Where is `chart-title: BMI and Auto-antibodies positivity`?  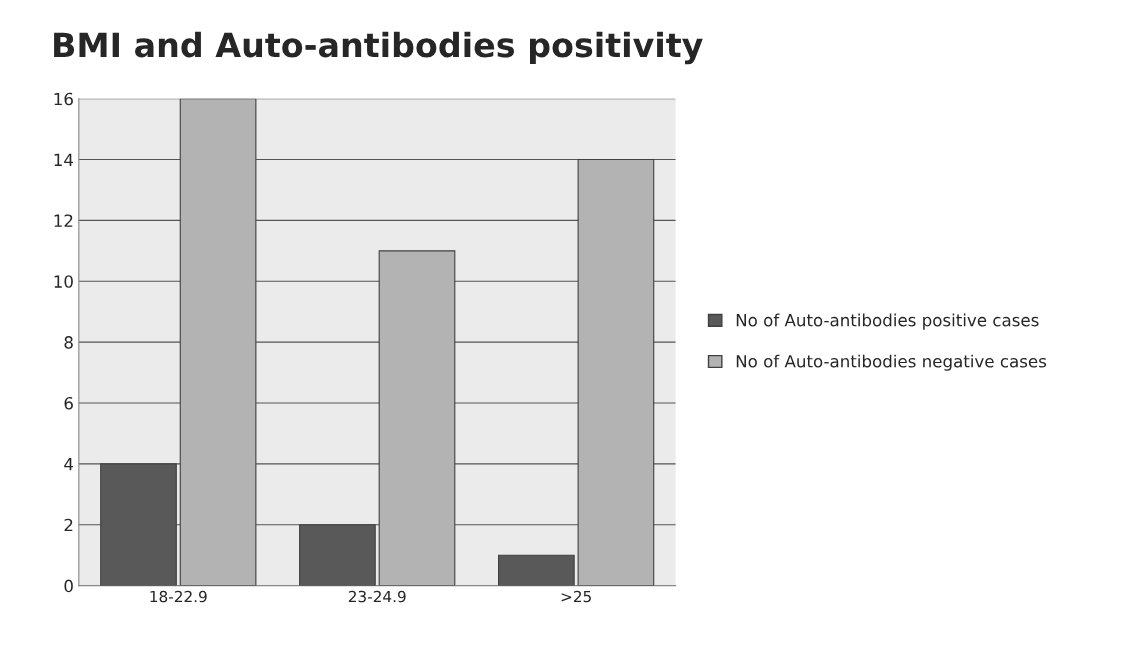
chart-title: BMI and Auto-antibodies positivity is located at coordinates (378, 48).